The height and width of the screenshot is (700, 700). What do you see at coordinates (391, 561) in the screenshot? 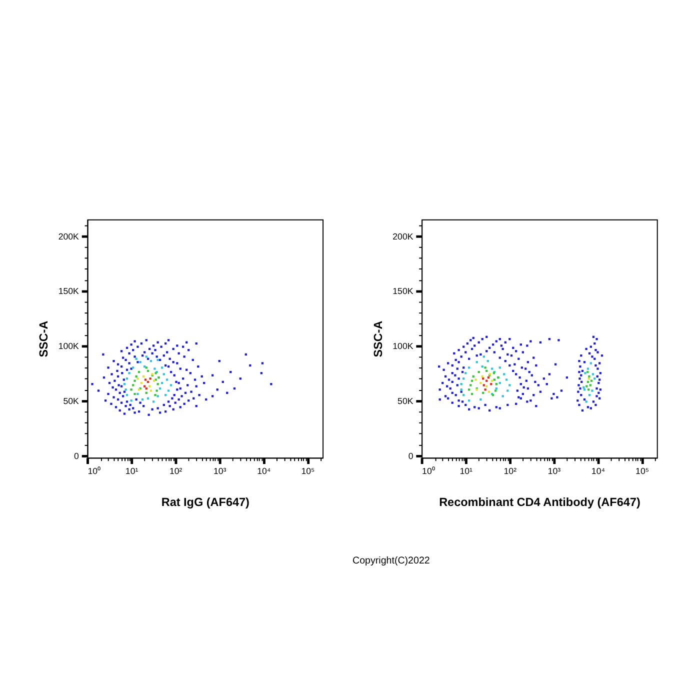
I see `text: Copyright(C)2022` at bounding box center [391, 561].